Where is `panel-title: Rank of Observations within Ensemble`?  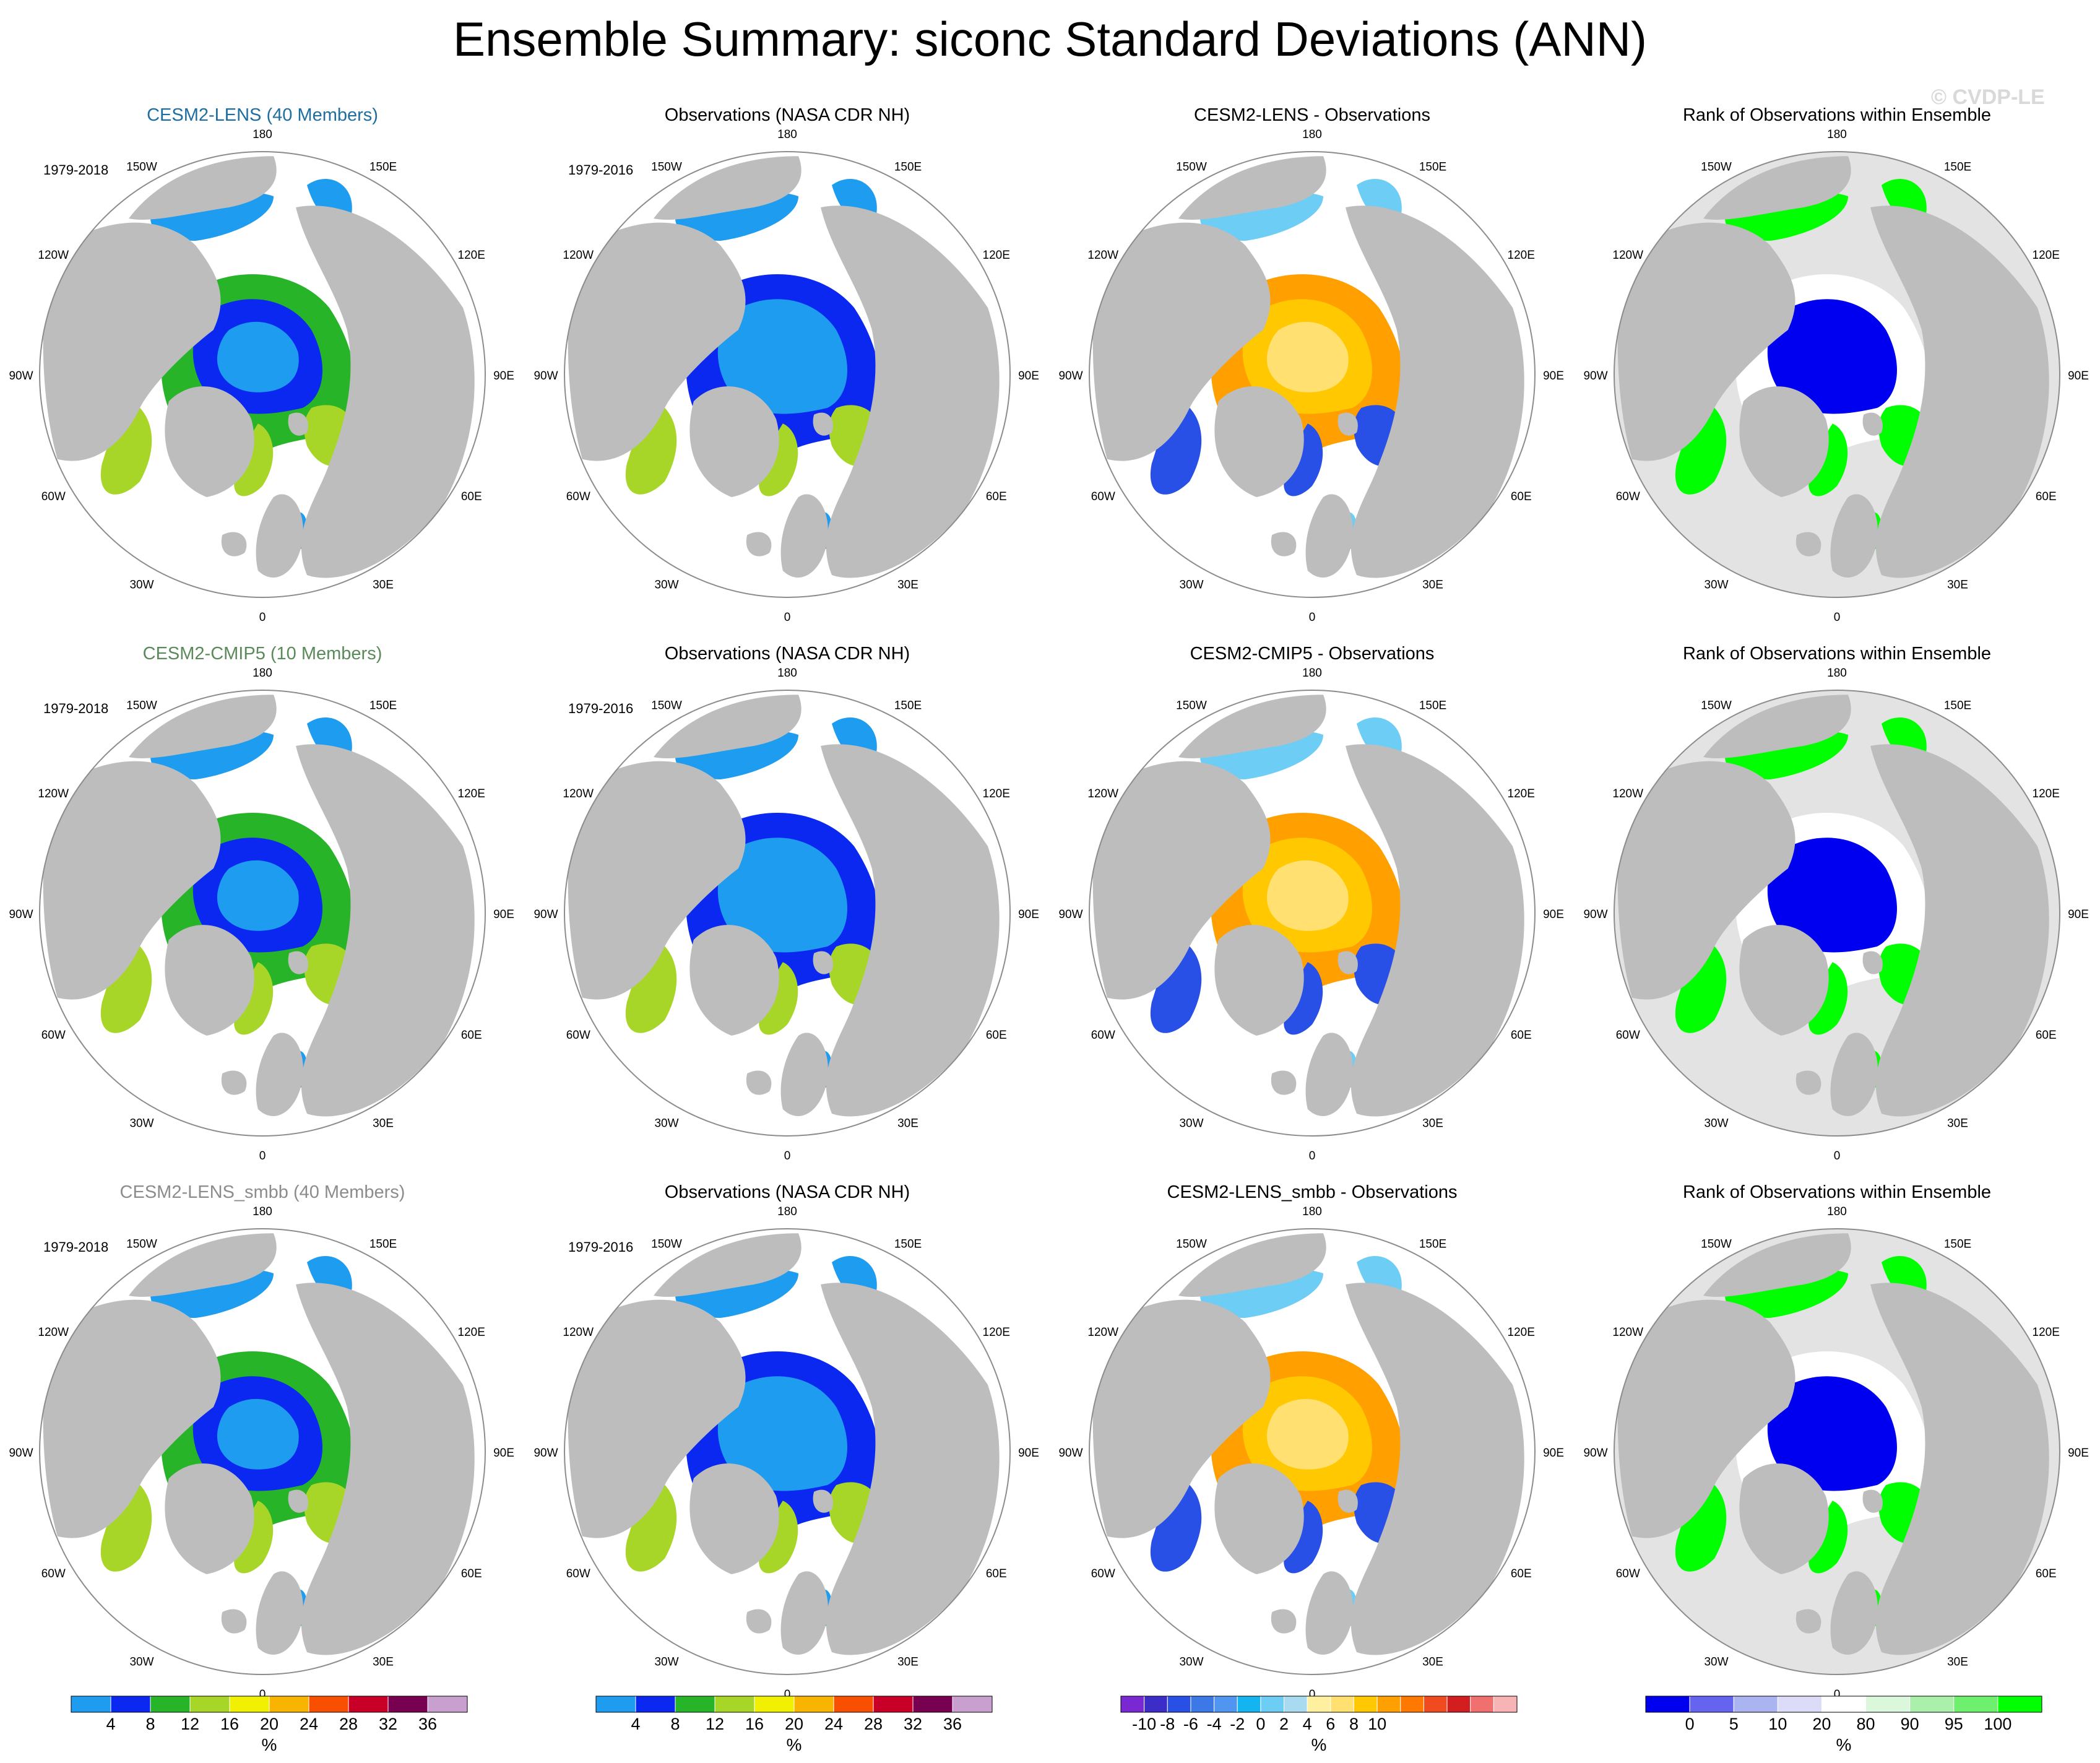
panel-title: Rank of Observations within Ensemble is located at coordinates (1837, 654).